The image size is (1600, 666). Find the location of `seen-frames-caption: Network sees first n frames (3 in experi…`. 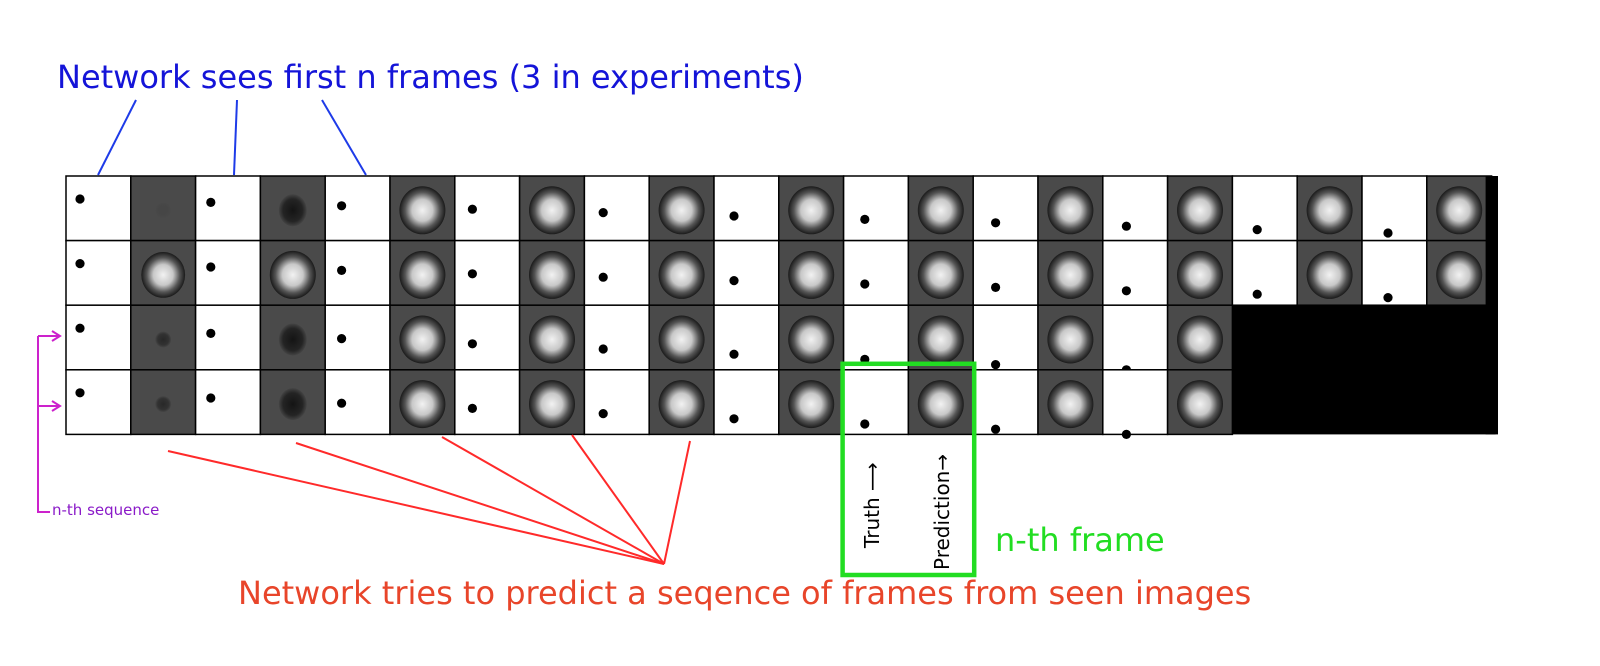

seen-frames-caption: Network sees first n frames (3 in experi… is located at coordinates (430, 77).